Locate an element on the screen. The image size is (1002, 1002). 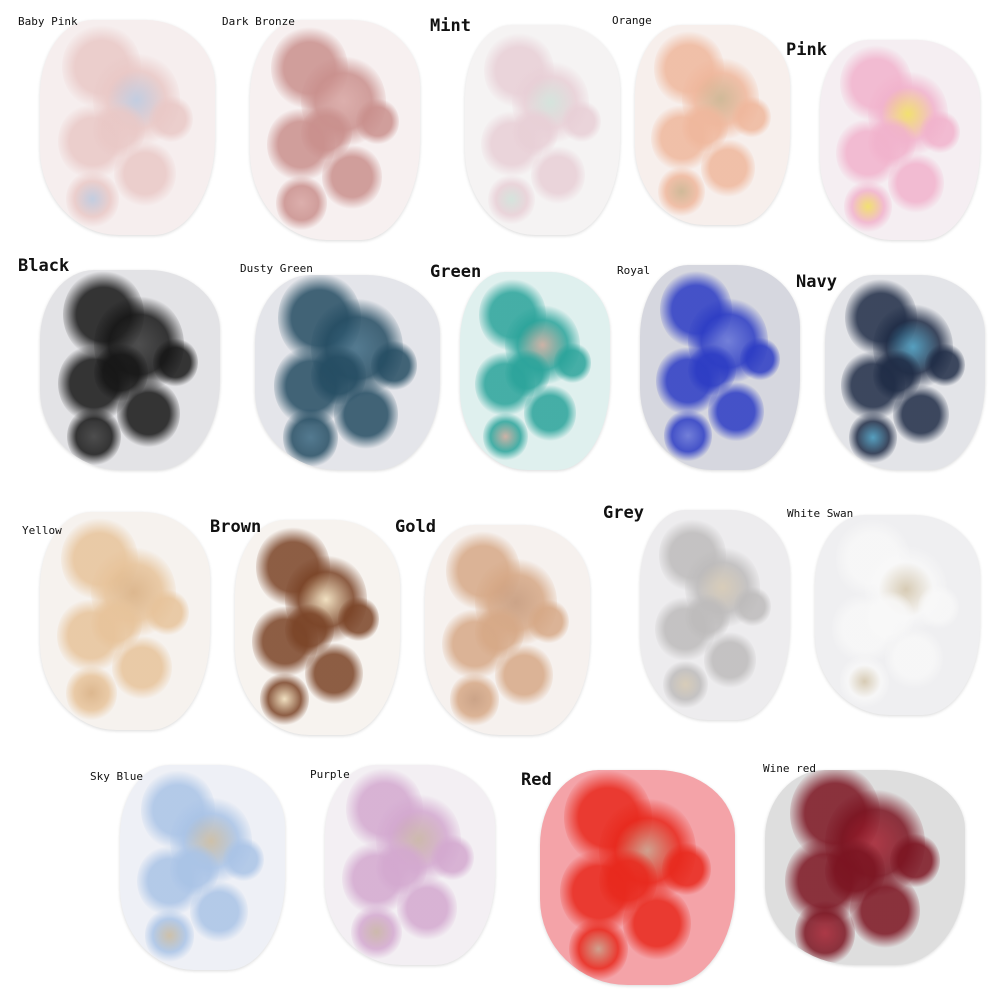
color-label: Wine red is located at coordinates (789, 768).